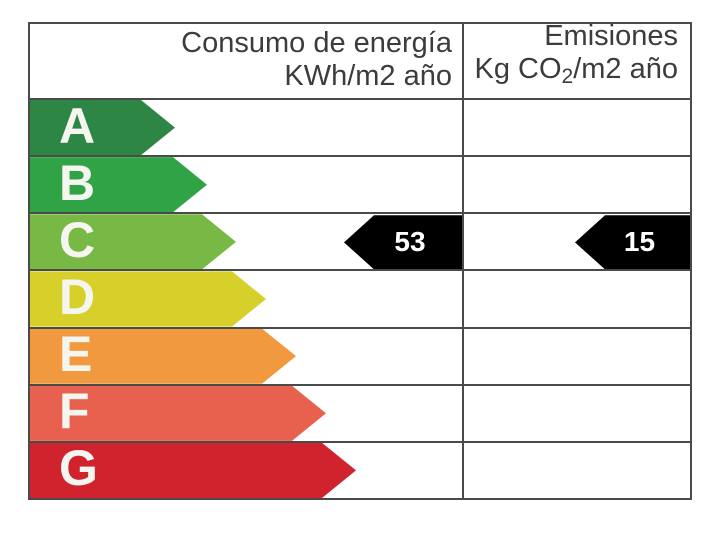  Describe the element at coordinates (78, 468) in the screenshot. I see `rating-letter-g: G` at that location.